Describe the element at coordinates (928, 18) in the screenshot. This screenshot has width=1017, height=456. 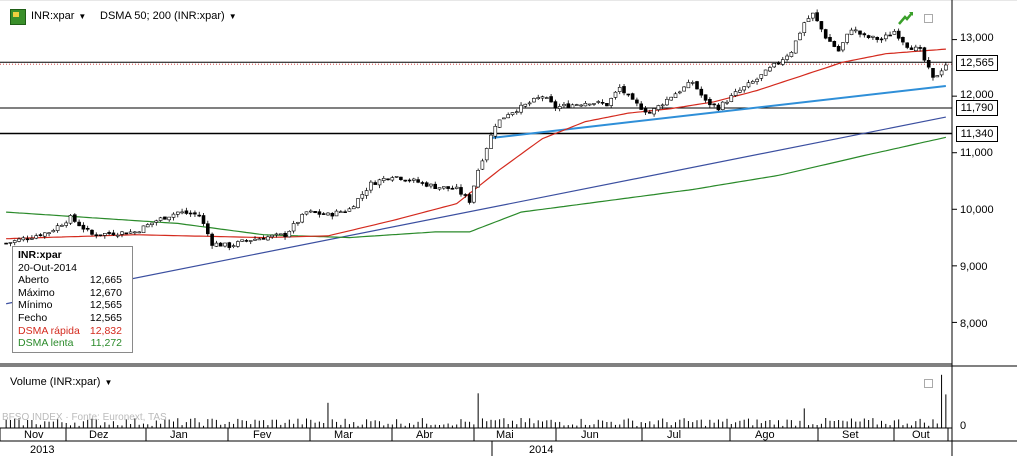
I see `panel-restore-icon` at that location.